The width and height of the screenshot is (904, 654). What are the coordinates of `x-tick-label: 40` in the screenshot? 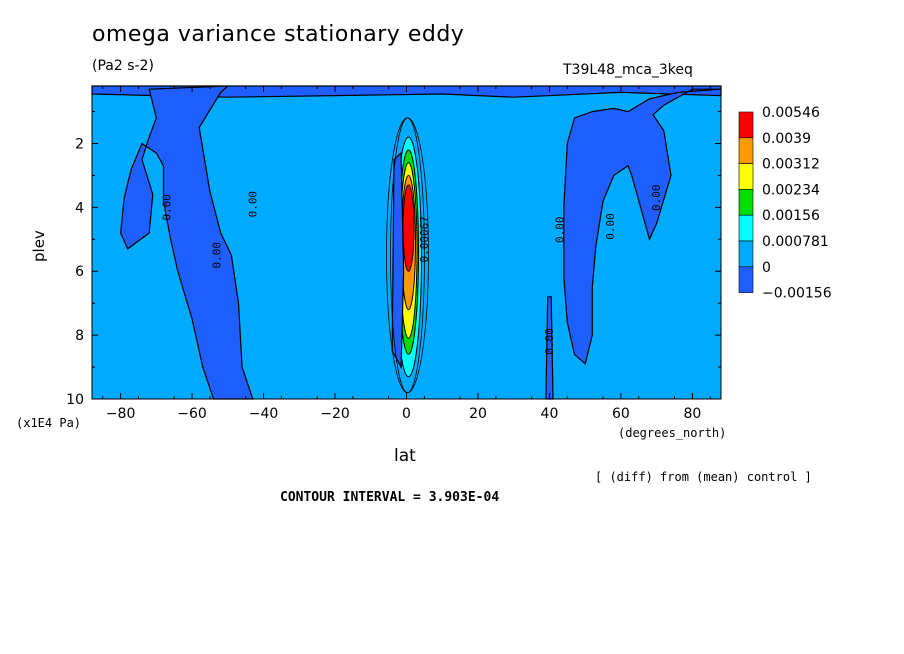 It's located at (550, 414).